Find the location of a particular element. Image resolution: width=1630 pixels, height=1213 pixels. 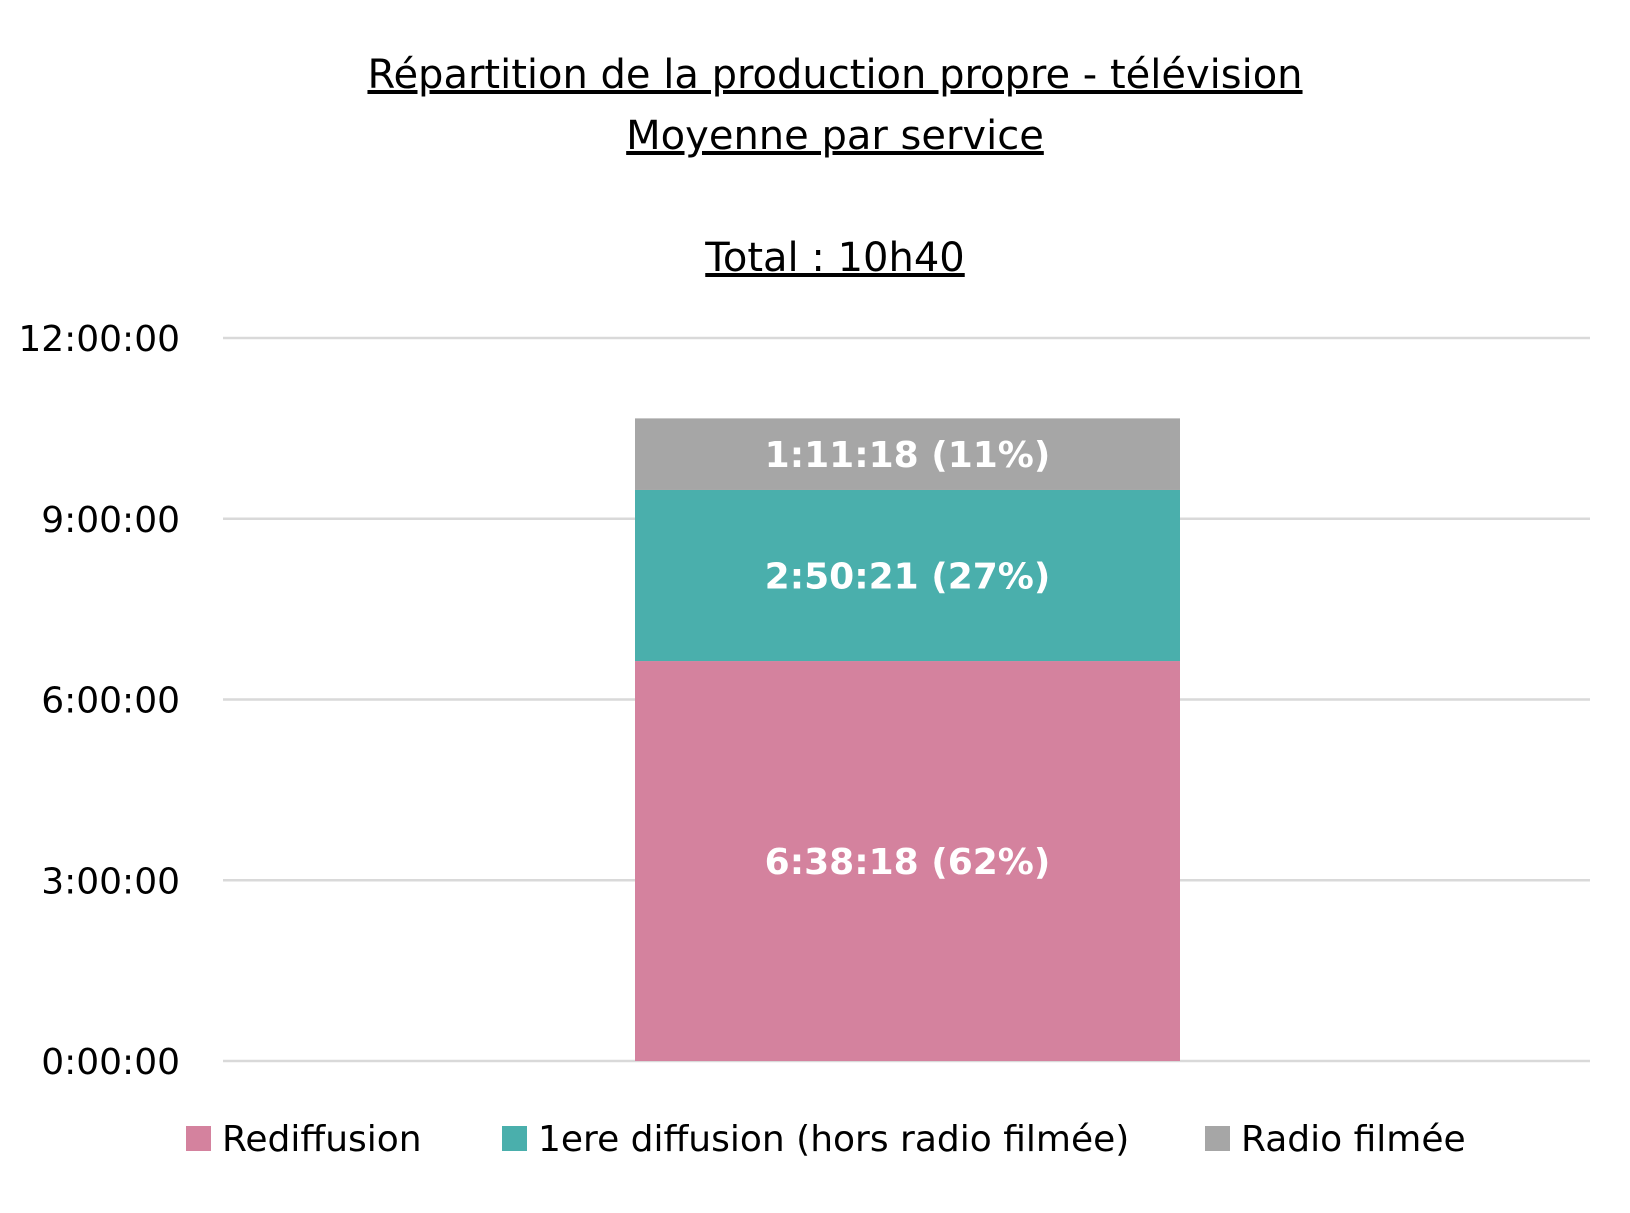

data-label: 1:11:18 (11%) is located at coordinates (908, 455).